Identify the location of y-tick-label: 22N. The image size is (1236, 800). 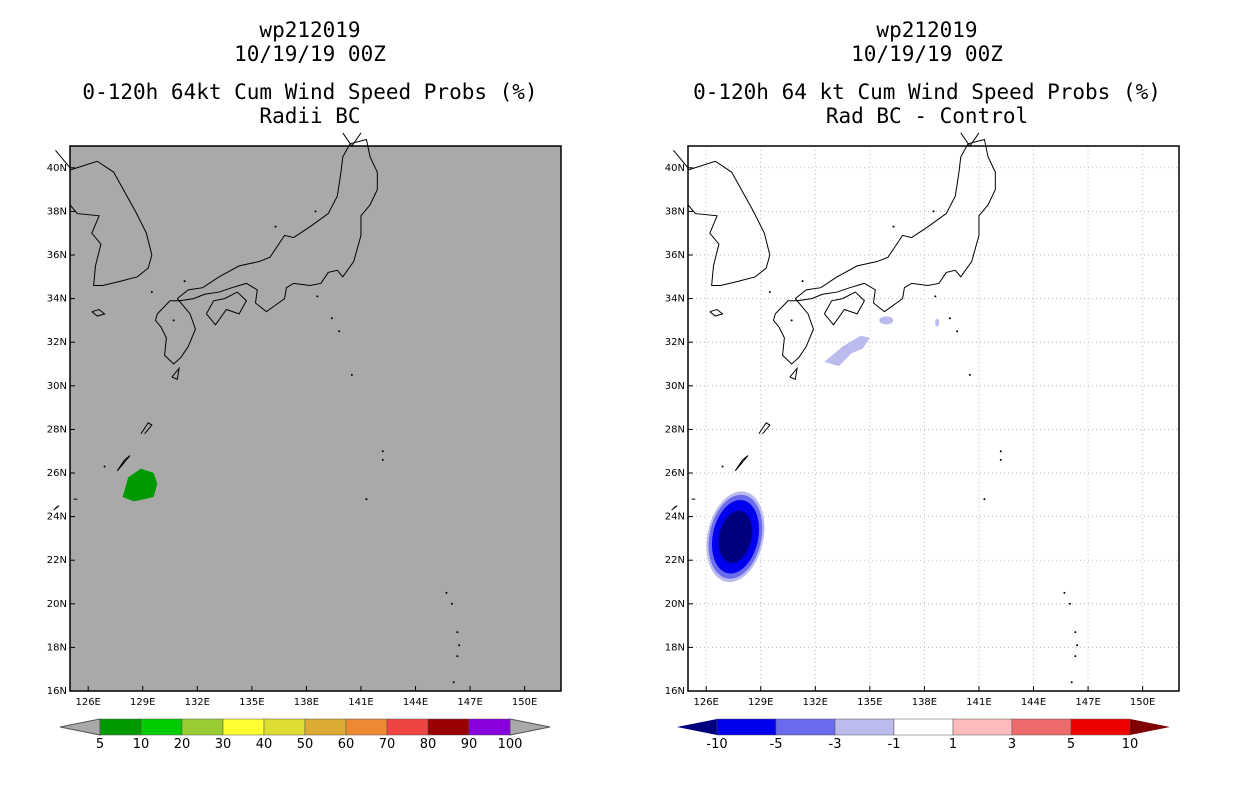
(57, 560).